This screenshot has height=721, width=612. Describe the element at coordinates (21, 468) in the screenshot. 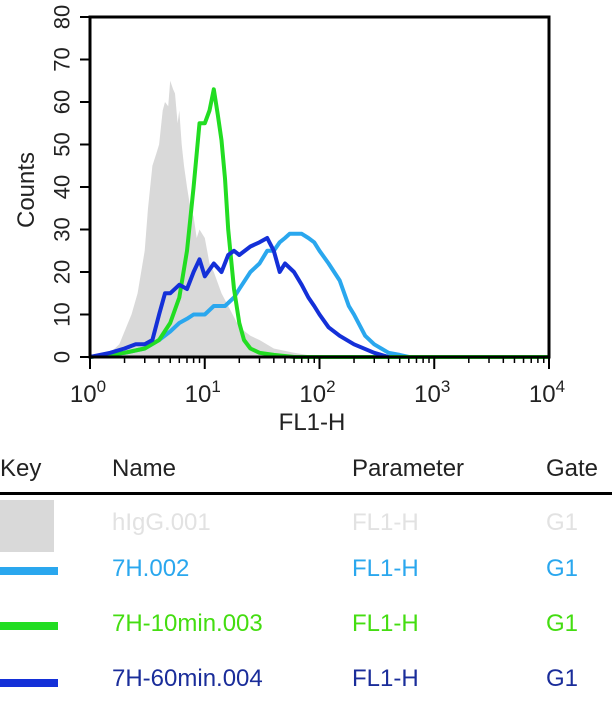

I see `key-header: Key` at that location.